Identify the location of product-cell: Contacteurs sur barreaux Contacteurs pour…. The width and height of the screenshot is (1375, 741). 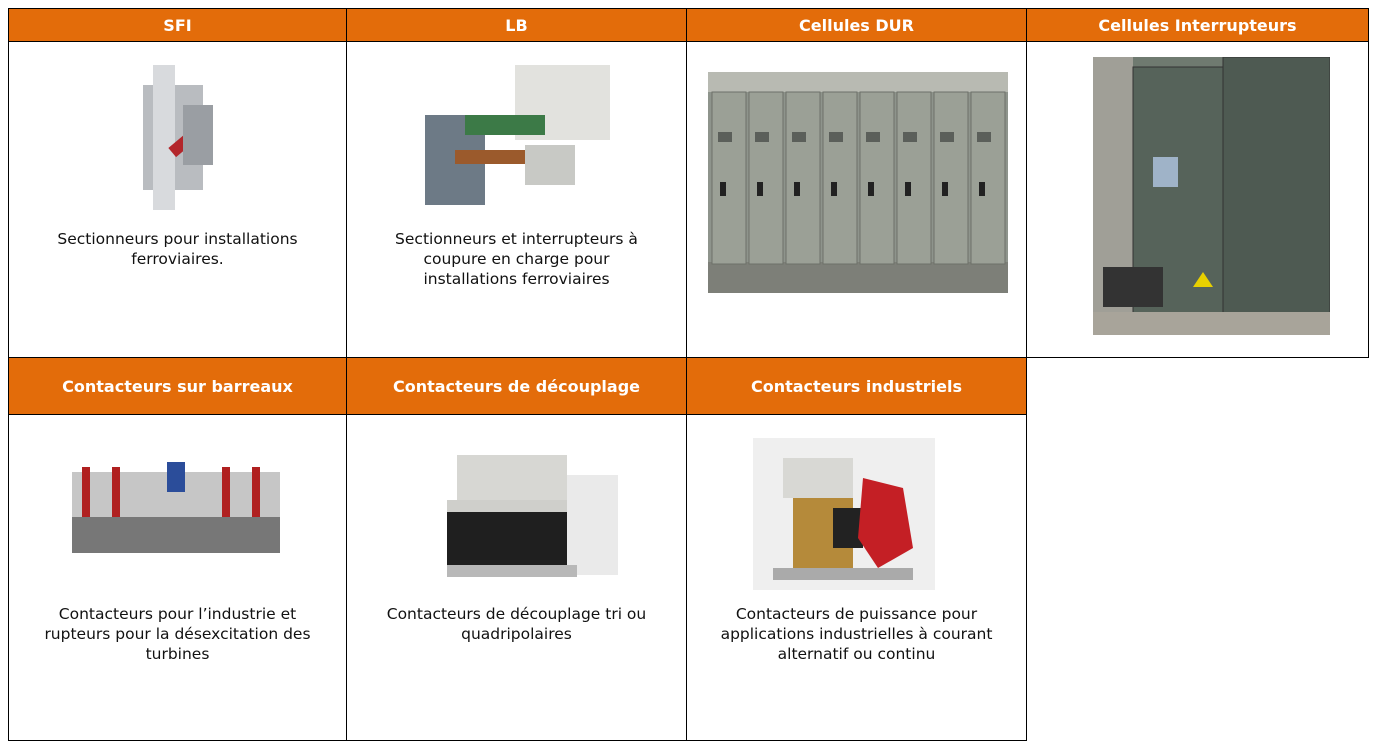
(177, 549).